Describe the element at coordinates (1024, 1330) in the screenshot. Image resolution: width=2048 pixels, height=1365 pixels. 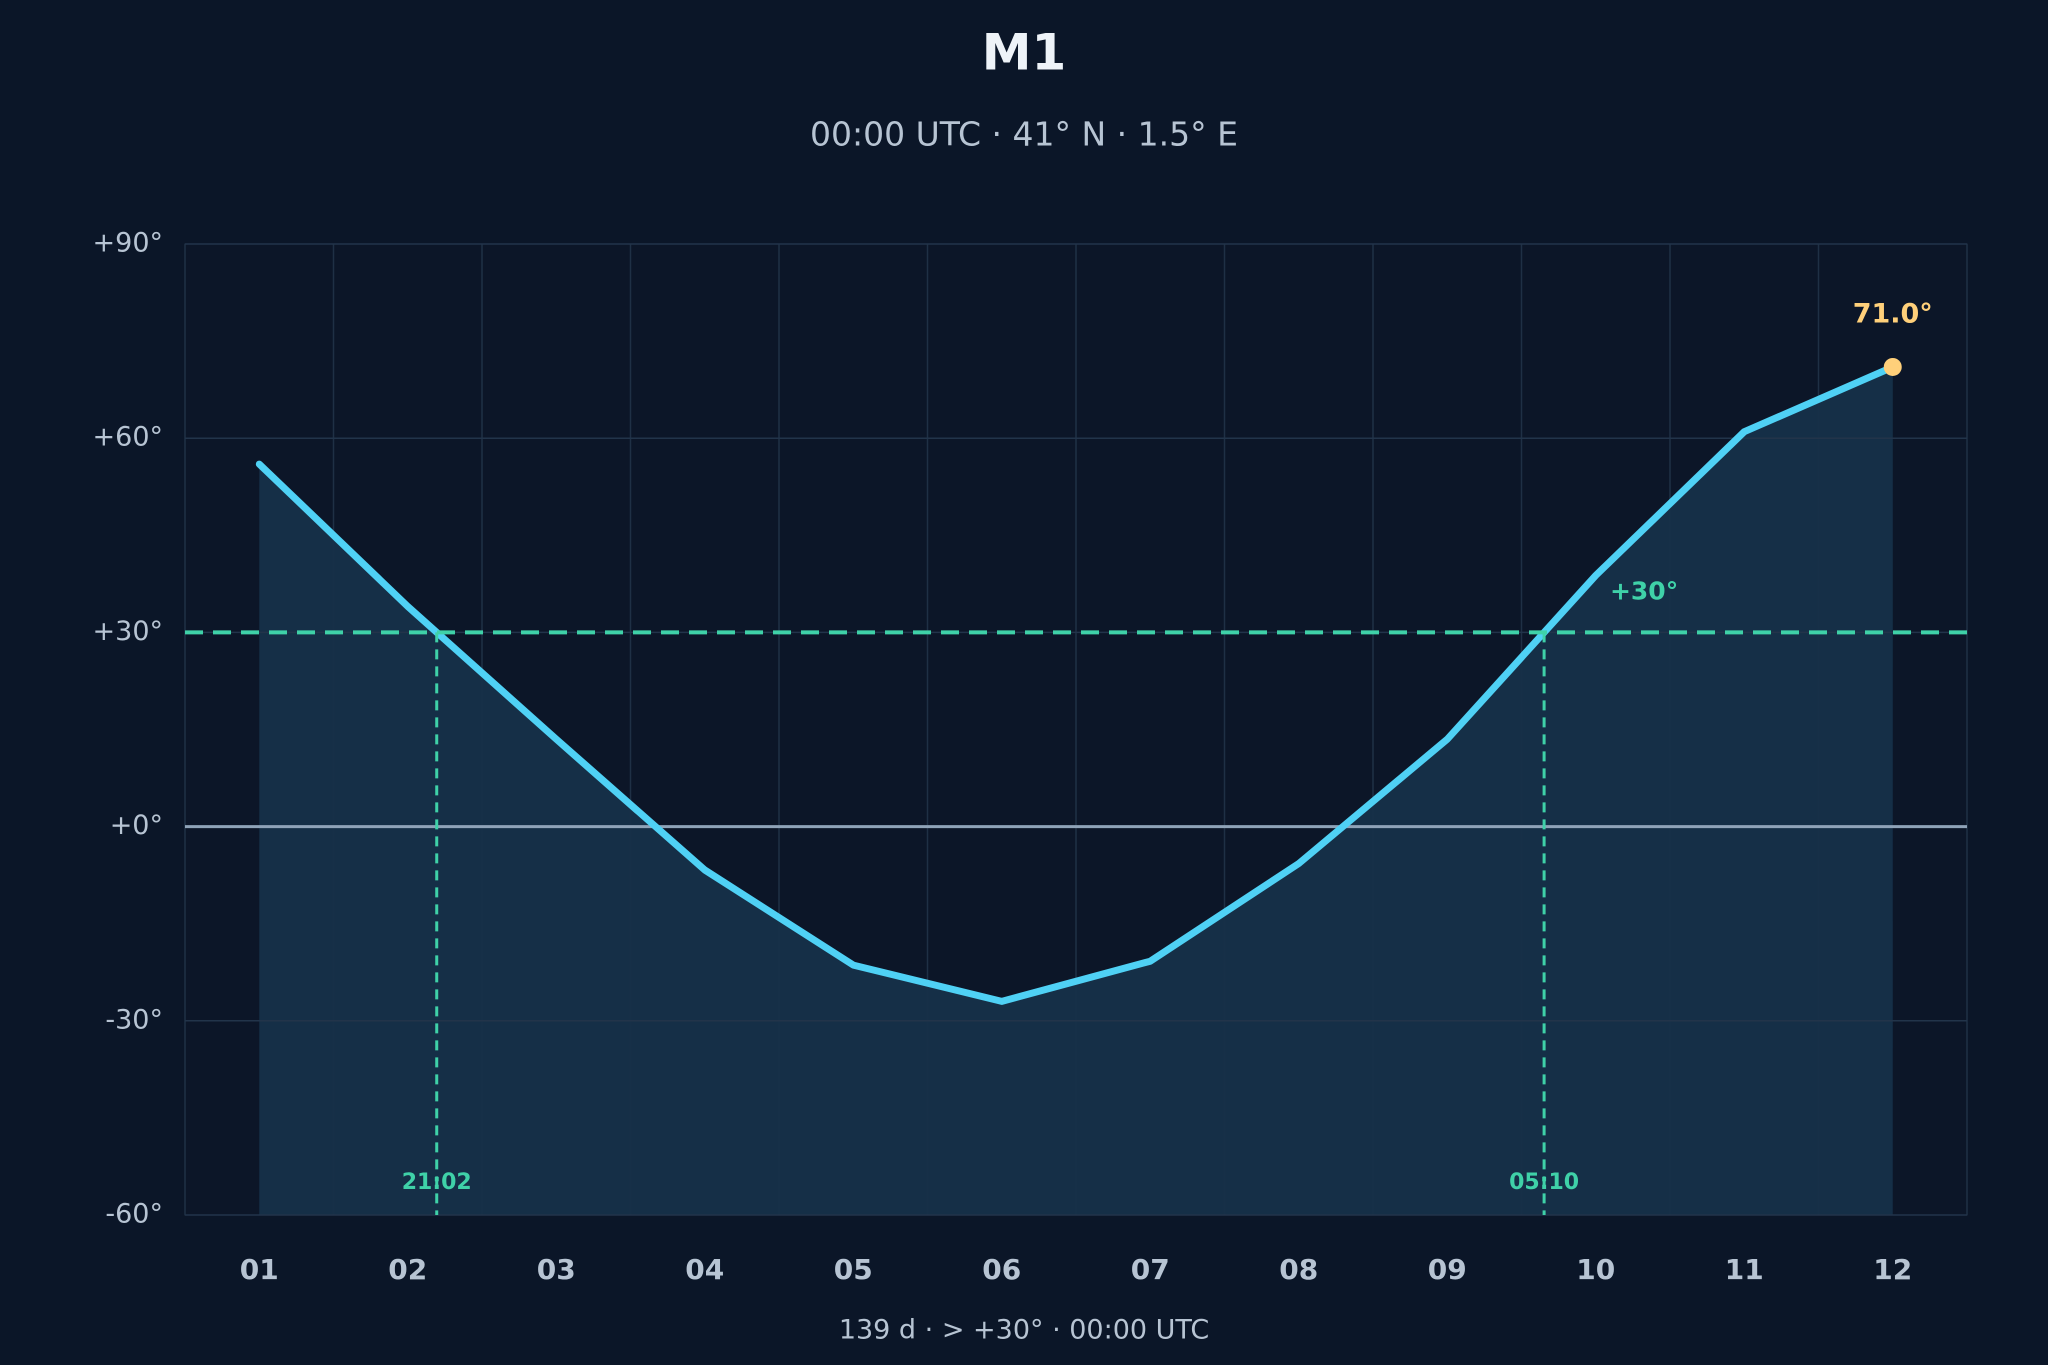
I see `footer: 139 d · > +30° · 00:00 UTC` at that location.